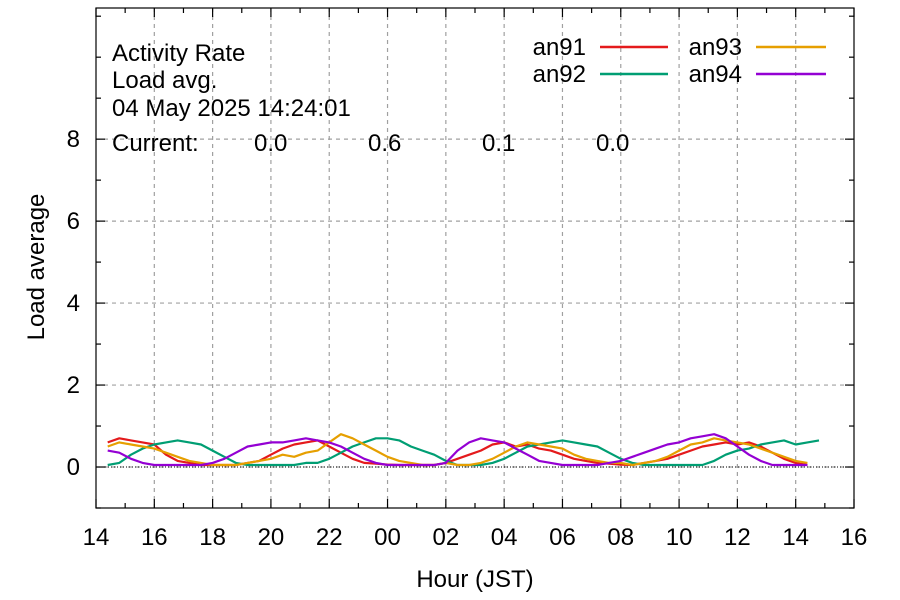 The width and height of the screenshot is (900, 600). What do you see at coordinates (498, 143) in the screenshot?
I see `current-value-an93: 0.1` at bounding box center [498, 143].